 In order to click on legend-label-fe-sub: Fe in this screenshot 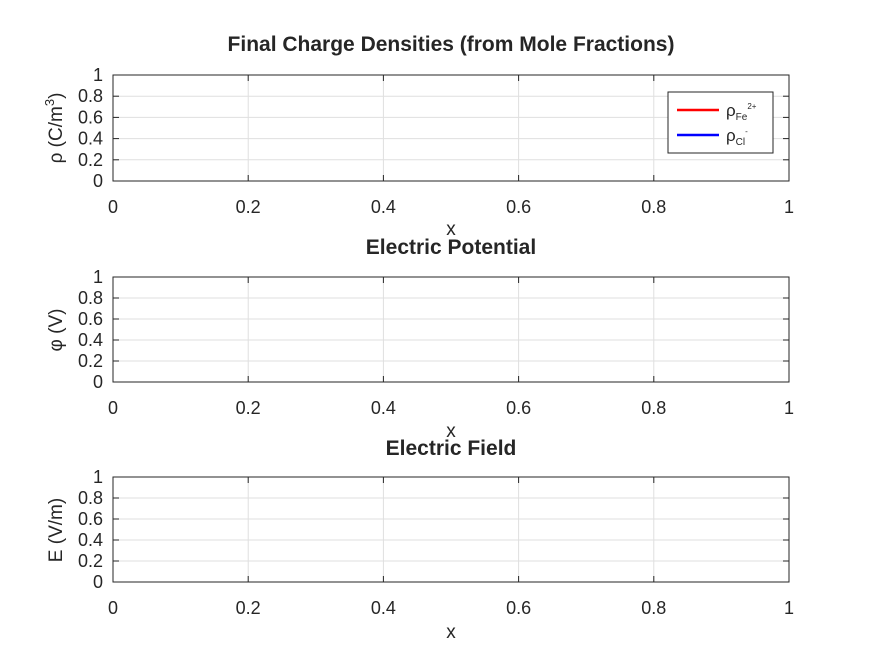, I will do `click(742, 117)`.